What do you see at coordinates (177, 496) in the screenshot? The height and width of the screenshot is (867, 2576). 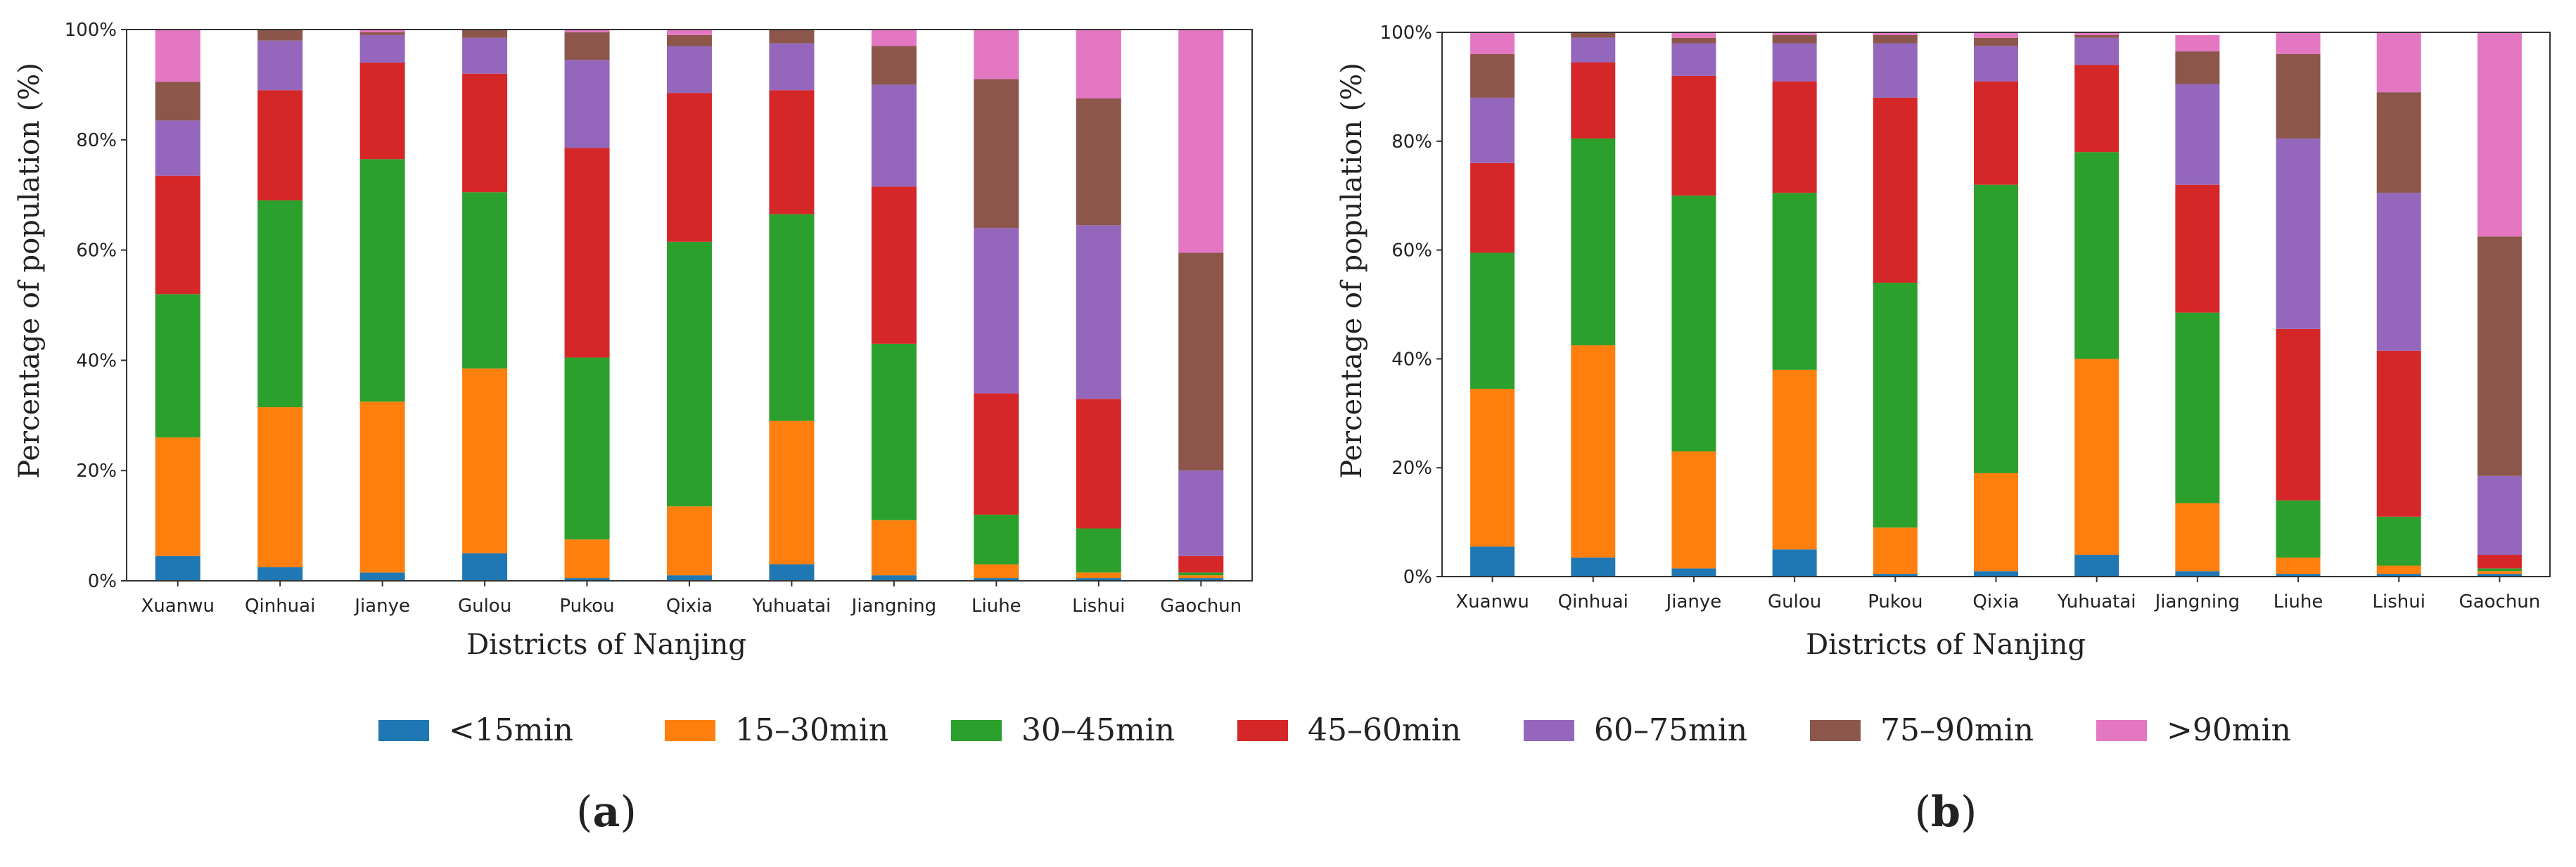 I see `bar-a-xuanwu-15-30min` at bounding box center [177, 496].